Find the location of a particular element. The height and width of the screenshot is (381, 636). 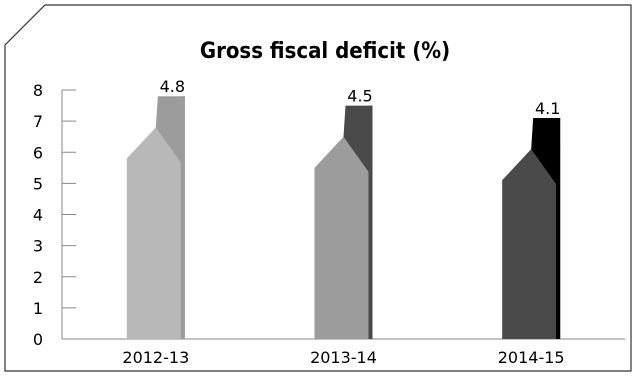

data-label: 4.8 is located at coordinates (172, 86).